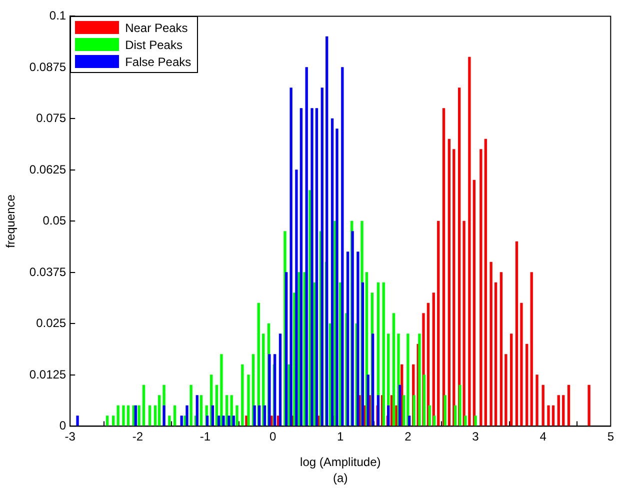 This screenshot has width=623, height=488. What do you see at coordinates (47, 271) in the screenshot?
I see `y-tick-label: 0.0375` at bounding box center [47, 271].